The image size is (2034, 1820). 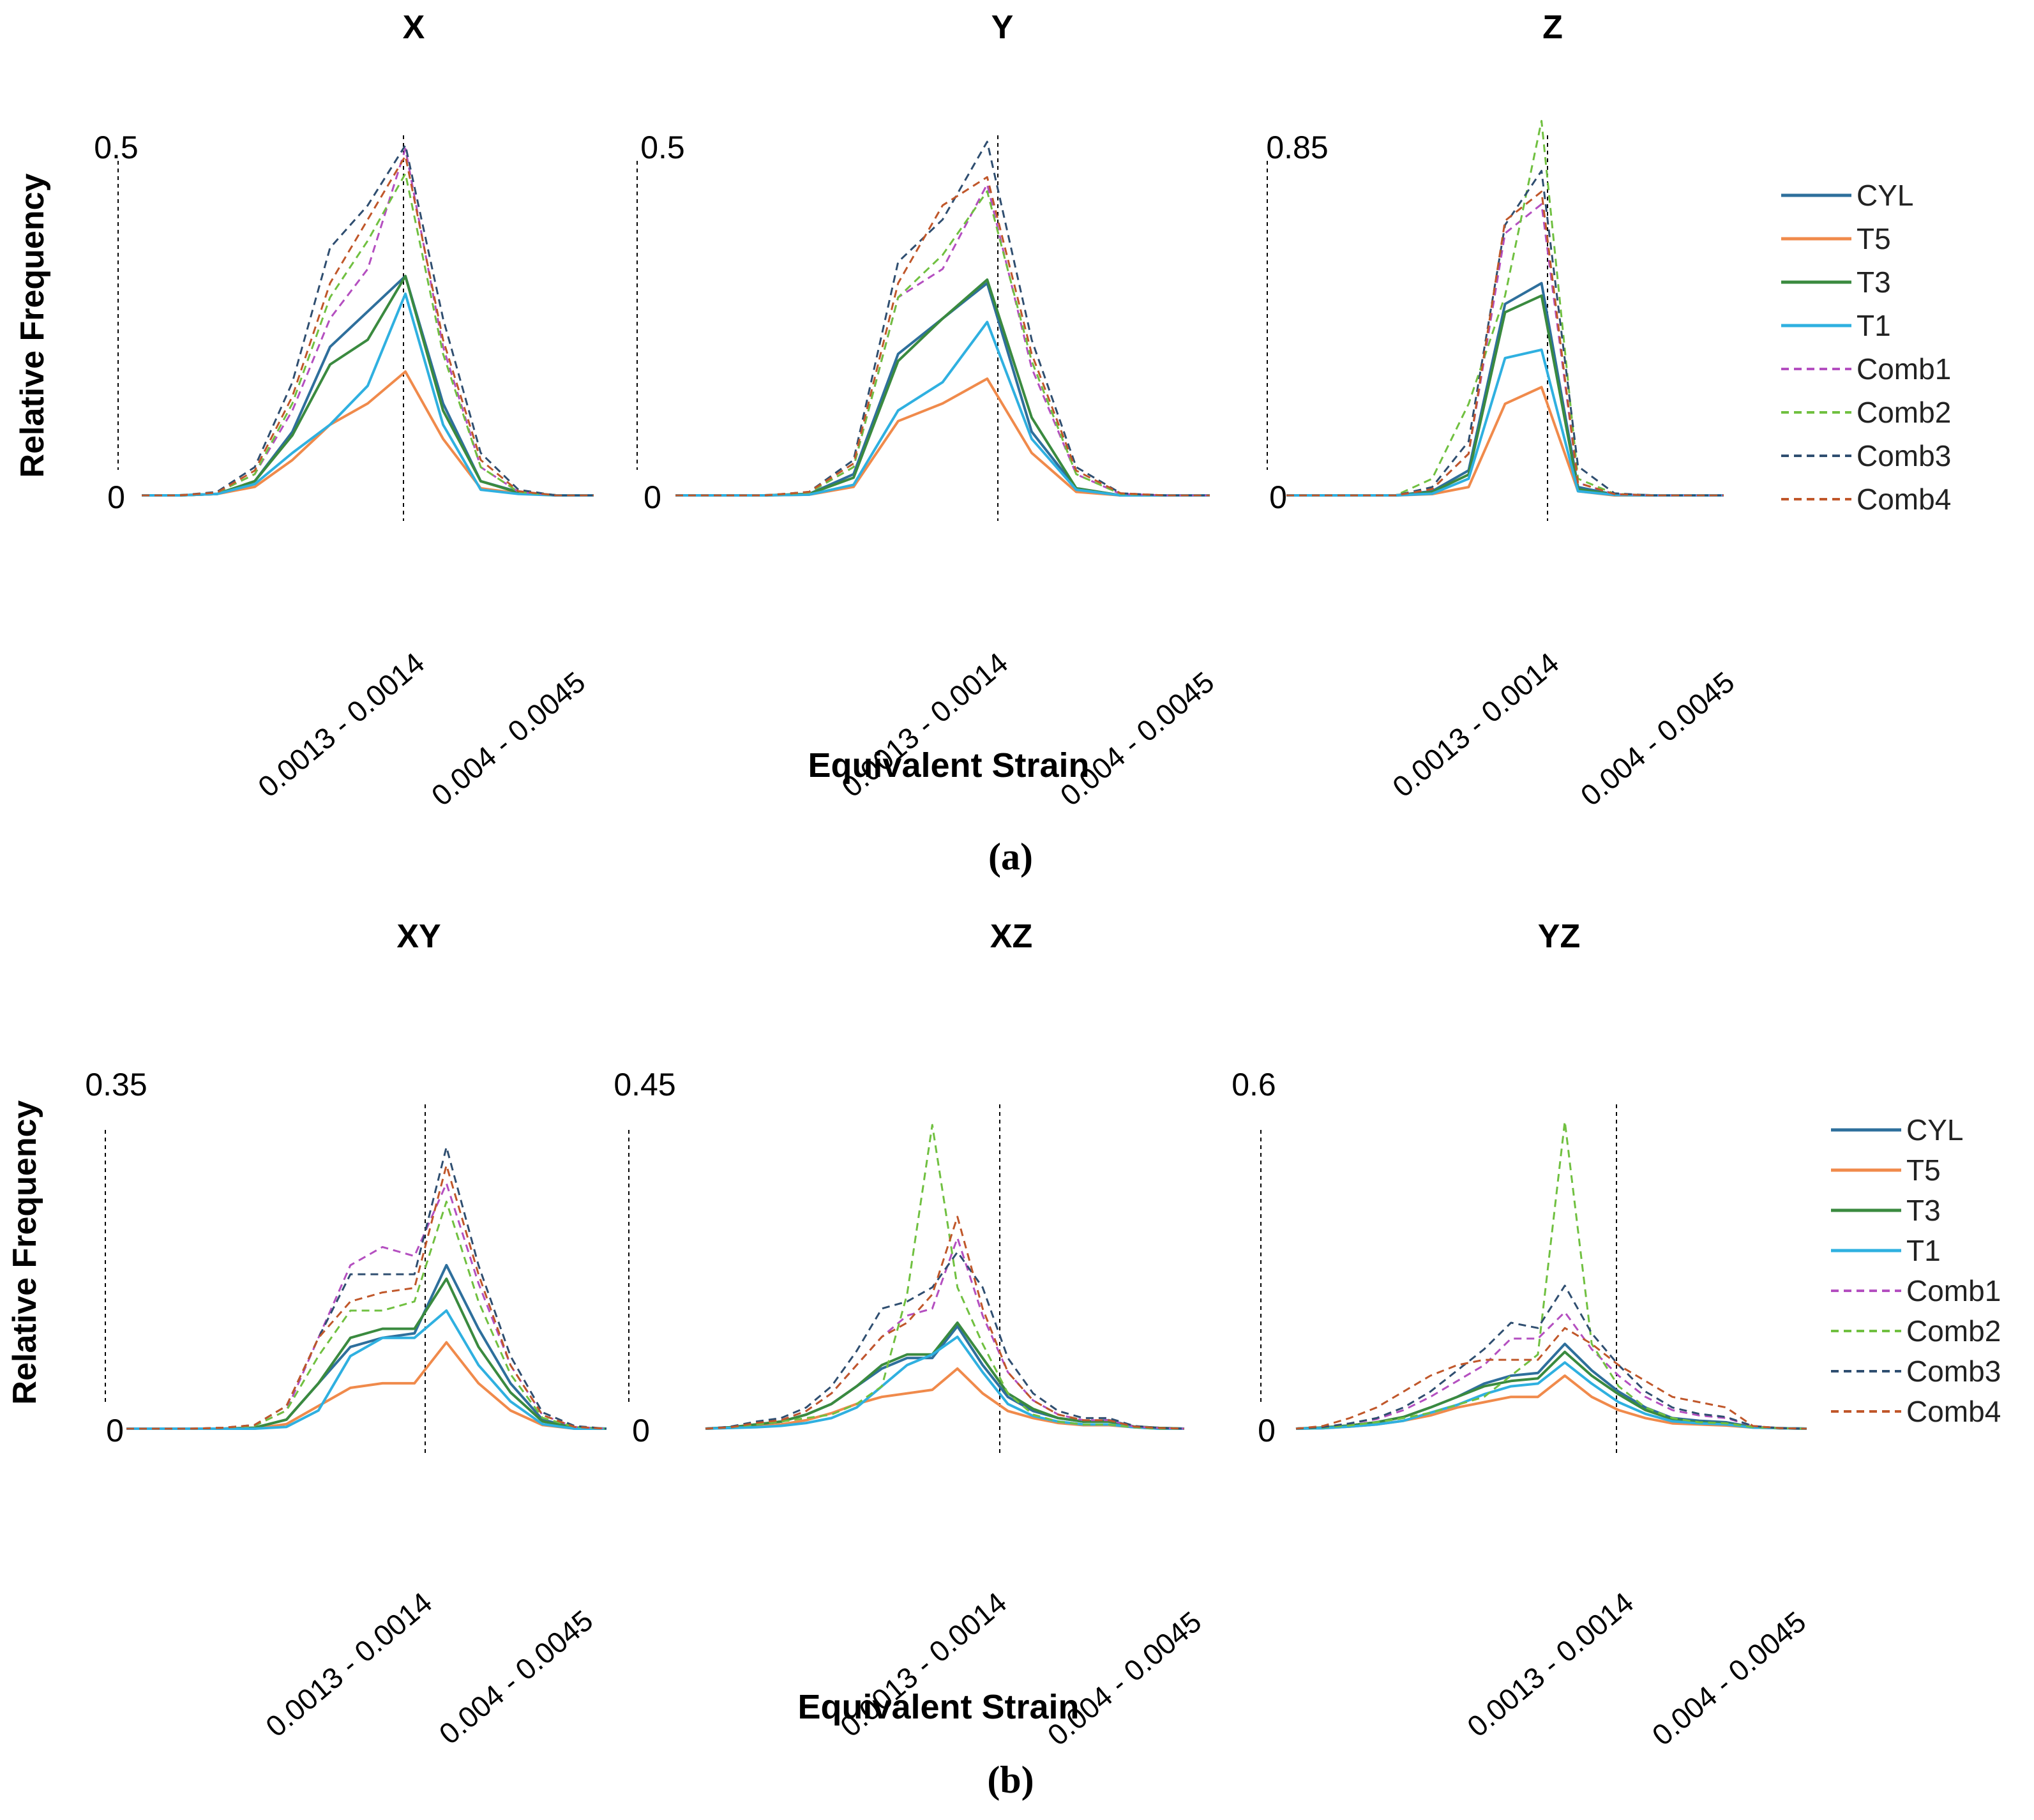 What do you see at coordinates (32, 325) in the screenshot?
I see `y-axis-label-a: Relative Frequency` at bounding box center [32, 325].